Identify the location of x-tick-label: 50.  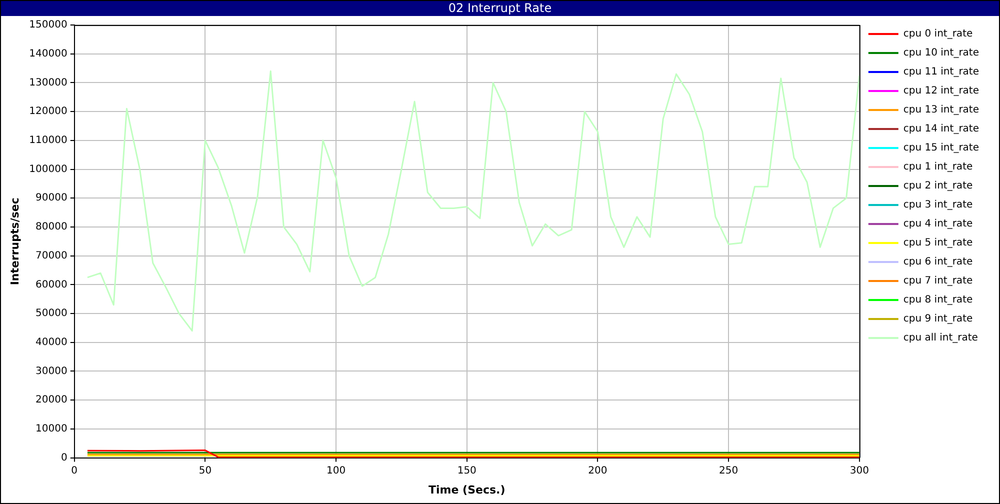
(205, 470).